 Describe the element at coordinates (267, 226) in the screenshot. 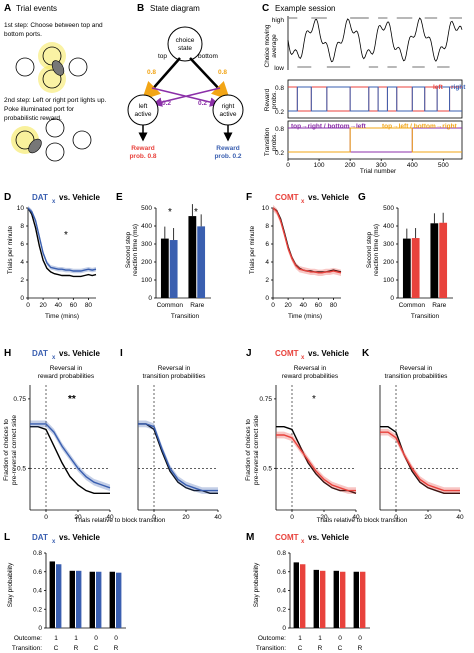

I see `y-tick-label: 8` at that location.